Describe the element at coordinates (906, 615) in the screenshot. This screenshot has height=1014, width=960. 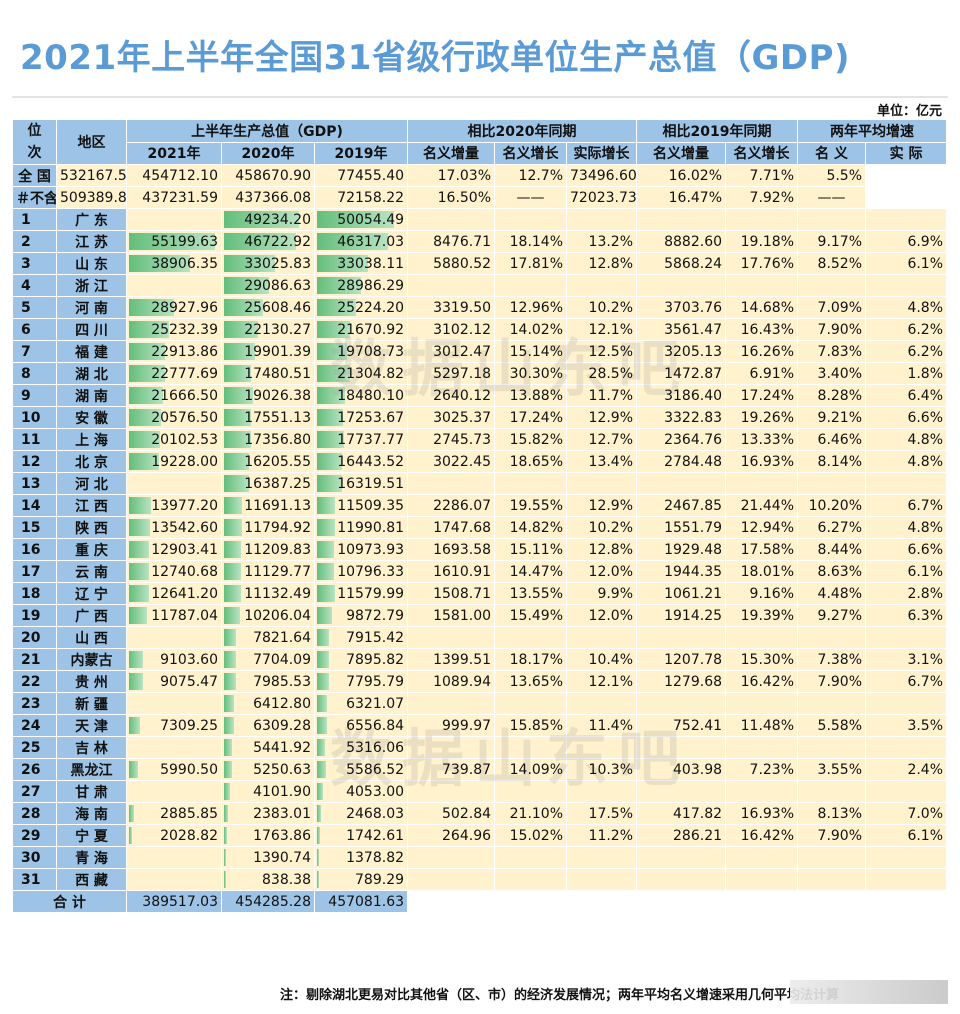
I see `avg-real-cell: 6.3%` at that location.